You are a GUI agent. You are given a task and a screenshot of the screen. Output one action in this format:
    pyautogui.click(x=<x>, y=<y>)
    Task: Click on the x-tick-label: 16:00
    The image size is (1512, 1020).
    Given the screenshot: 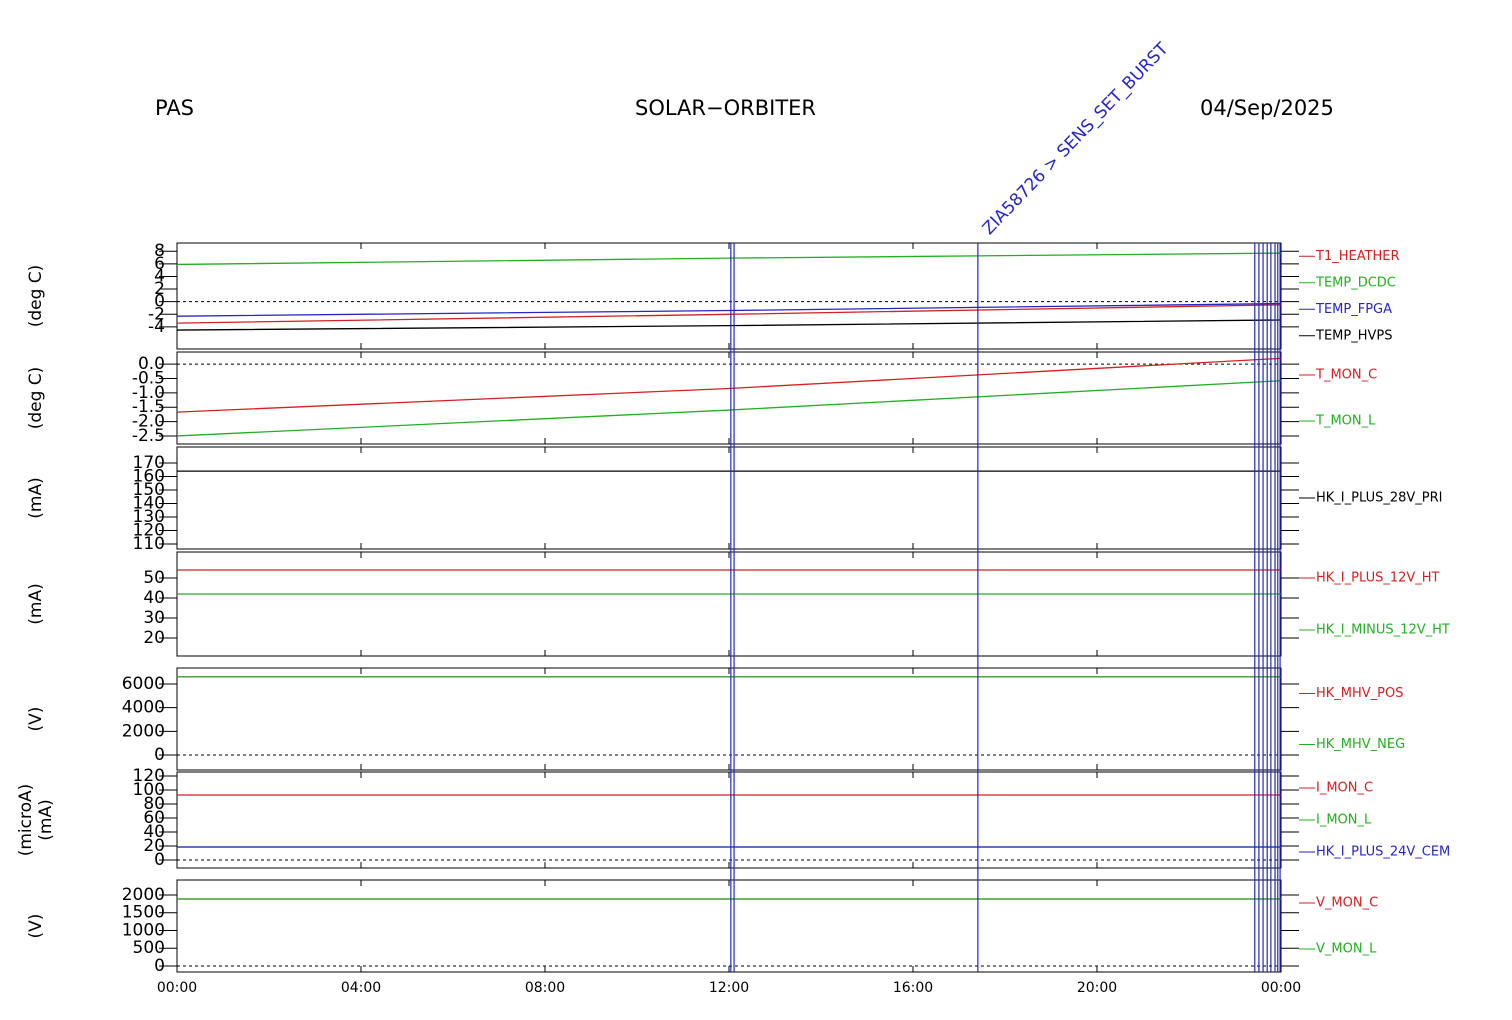 What is the action you would take?
    pyautogui.click(x=913, y=988)
    